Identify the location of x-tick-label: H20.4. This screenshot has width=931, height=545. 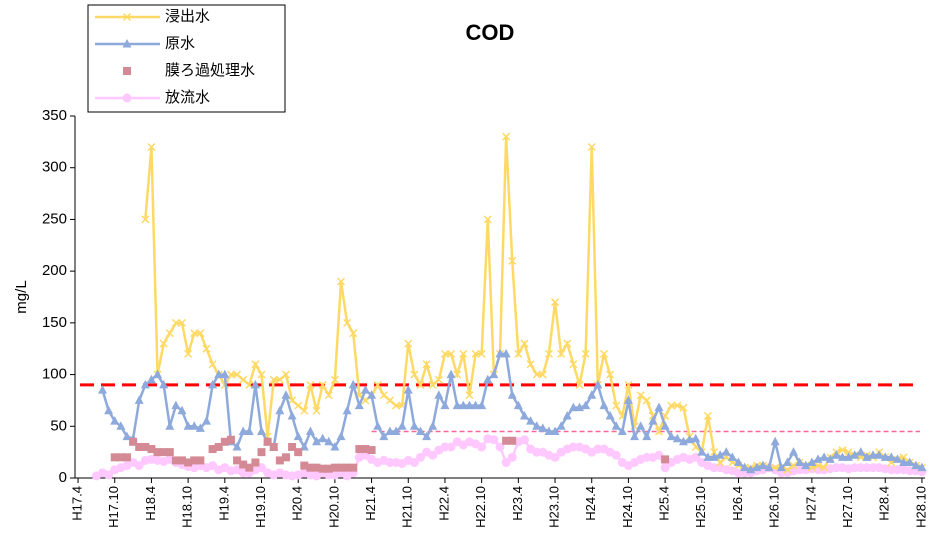
(297, 503).